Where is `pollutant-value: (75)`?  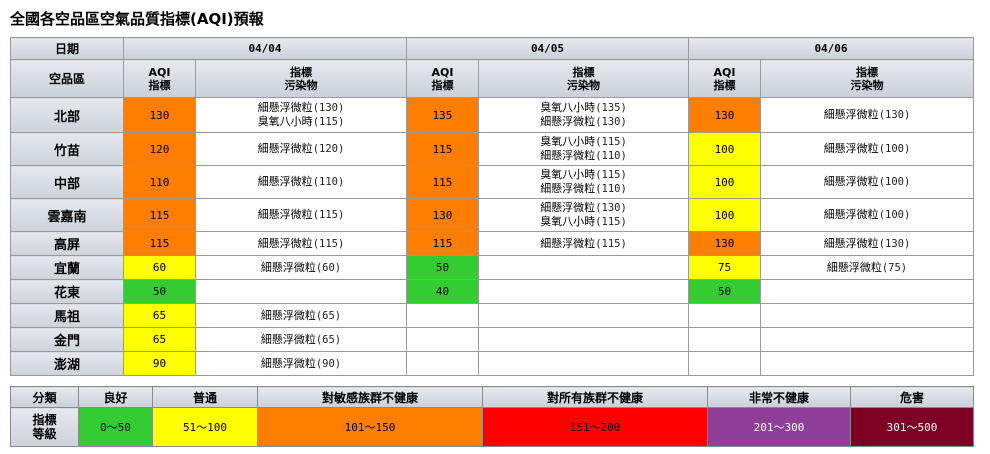 pollutant-value: (75) is located at coordinates (894, 267).